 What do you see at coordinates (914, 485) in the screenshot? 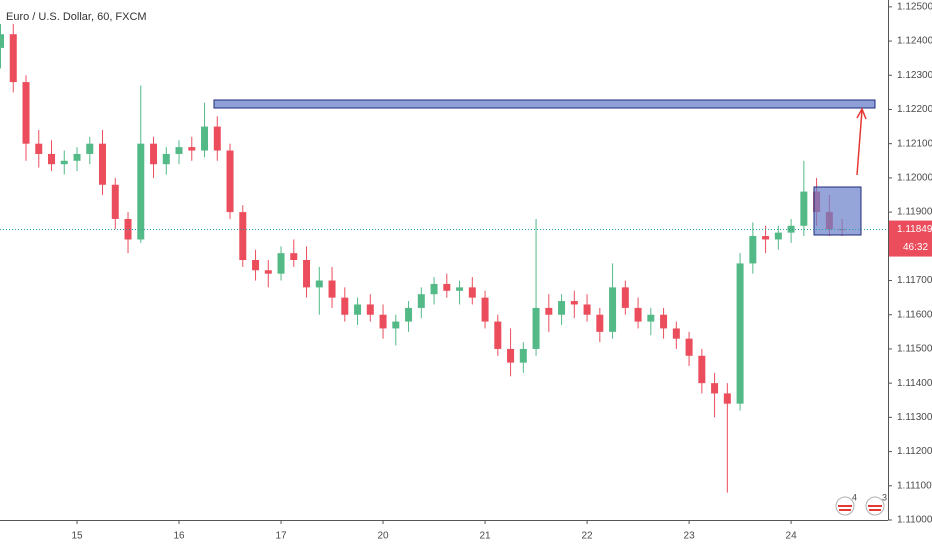
I see `y-tick-label: 1.11100` at bounding box center [914, 485].